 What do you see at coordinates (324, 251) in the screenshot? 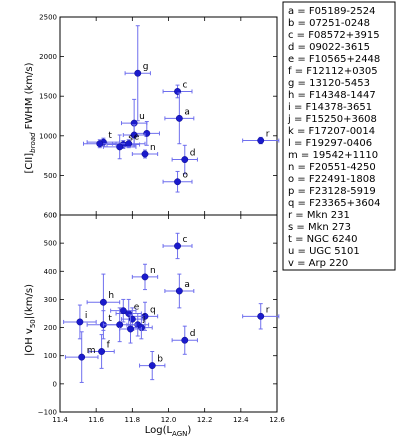
I see `legend-entry: u = UGC 5101` at bounding box center [324, 251].